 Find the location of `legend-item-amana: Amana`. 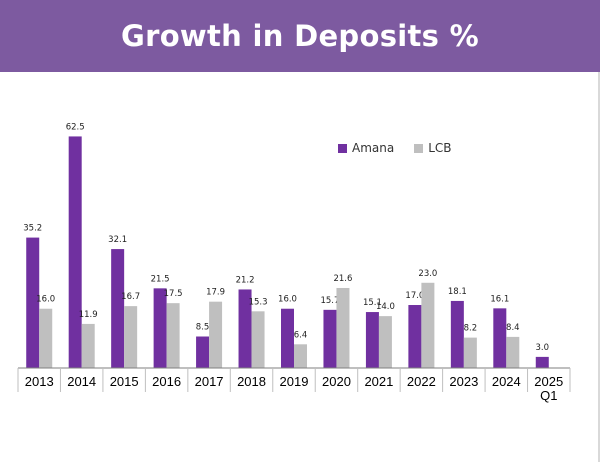

legend-item-amana: Amana is located at coordinates (366, 148).